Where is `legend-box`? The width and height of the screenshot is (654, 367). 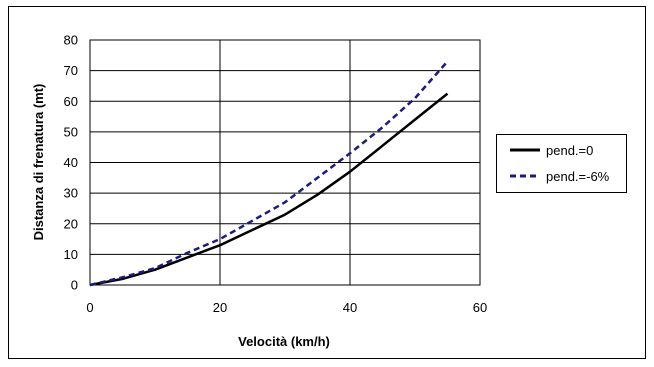
legend-box is located at coordinates (561, 163).